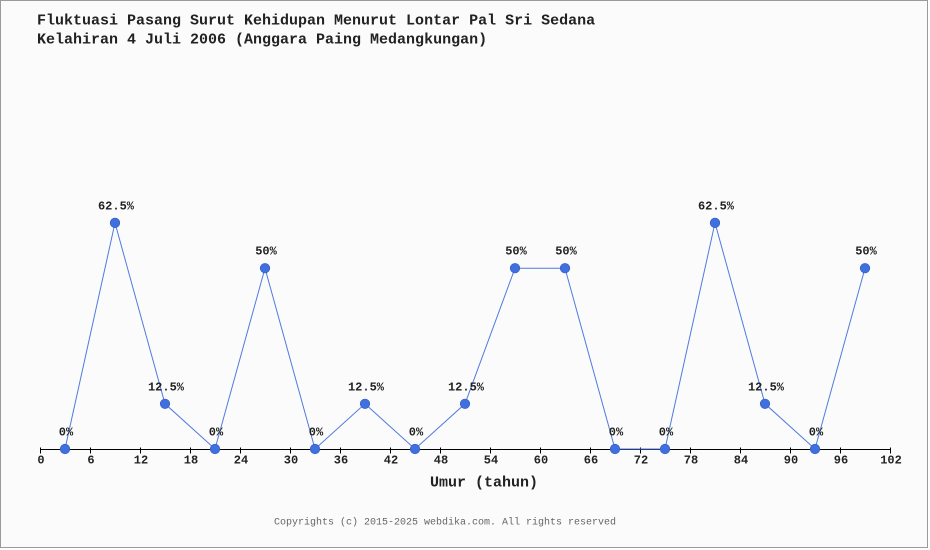 Image resolution: width=930 pixels, height=550 pixels. I want to click on svg-text: 30, so click(291, 461).